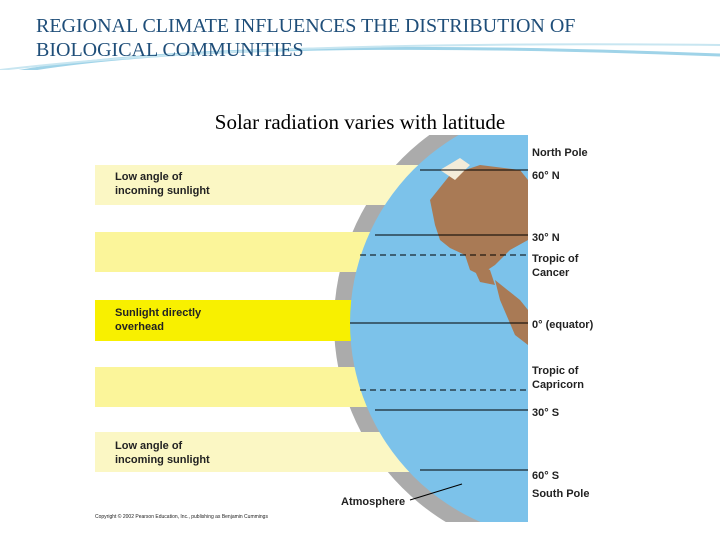 The width and height of the screenshot is (720, 540). Describe the element at coordinates (546, 176) in the screenshot. I see `latitude-label: 60° N` at that location.